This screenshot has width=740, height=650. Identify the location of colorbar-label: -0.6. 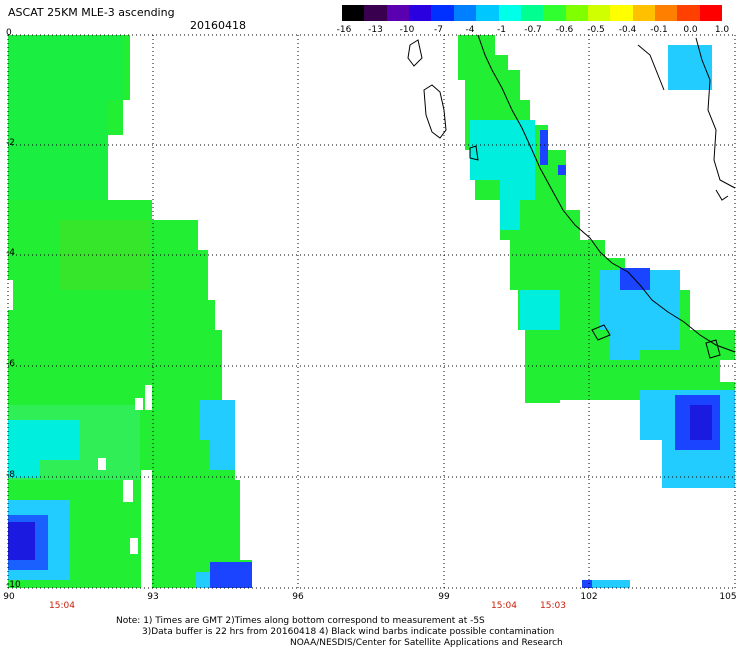
(564, 30).